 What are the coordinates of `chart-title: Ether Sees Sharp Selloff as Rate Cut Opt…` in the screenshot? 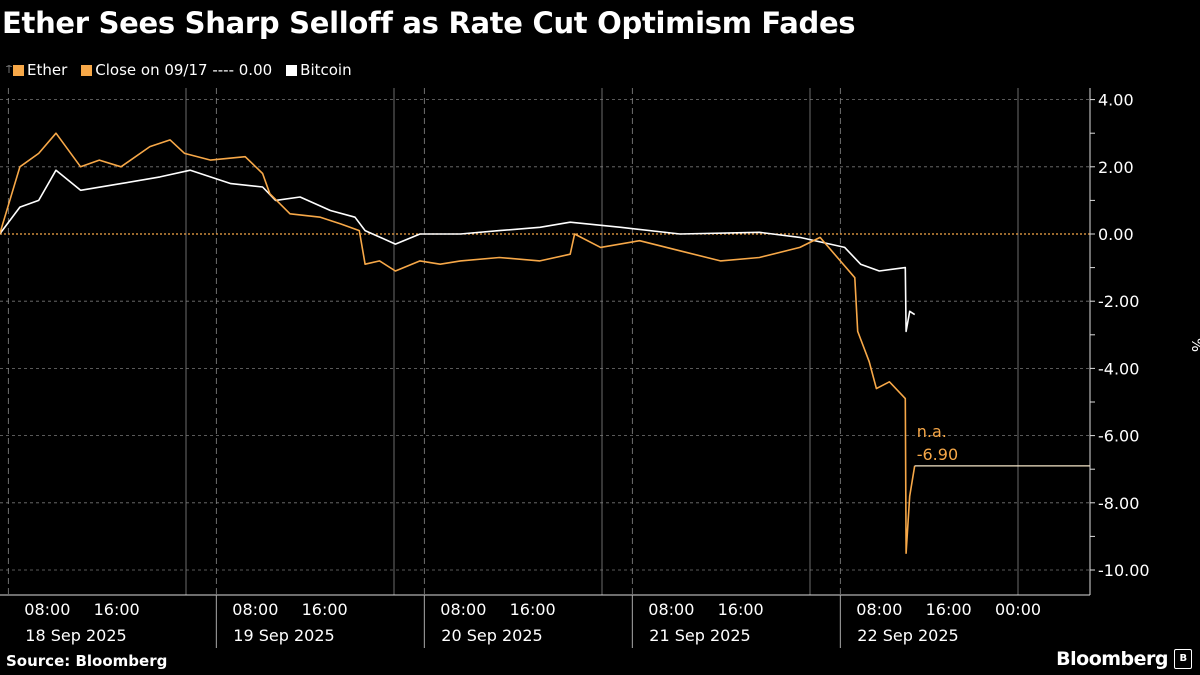 It's located at (429, 23).